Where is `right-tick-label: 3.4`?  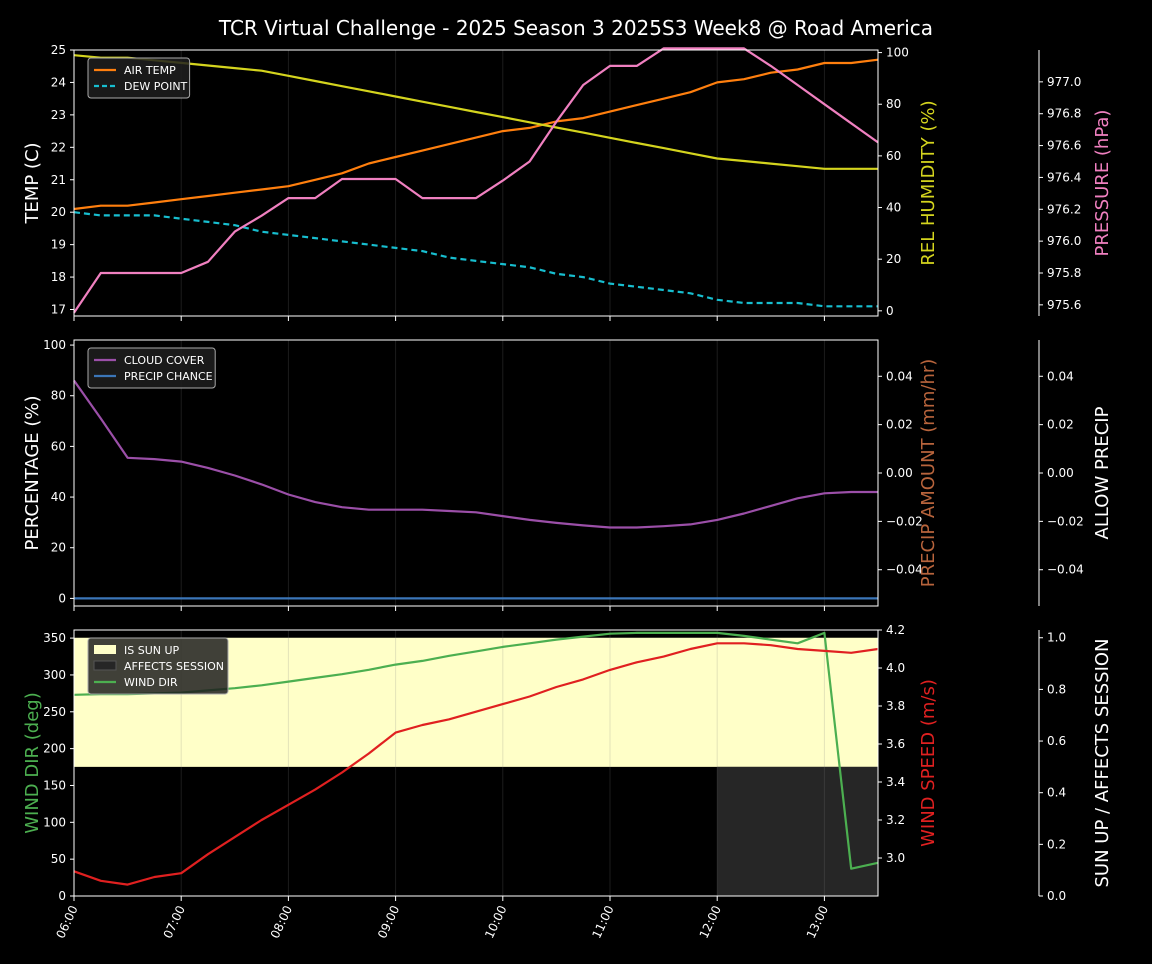
right-tick-label: 3.4 is located at coordinates (895, 782).